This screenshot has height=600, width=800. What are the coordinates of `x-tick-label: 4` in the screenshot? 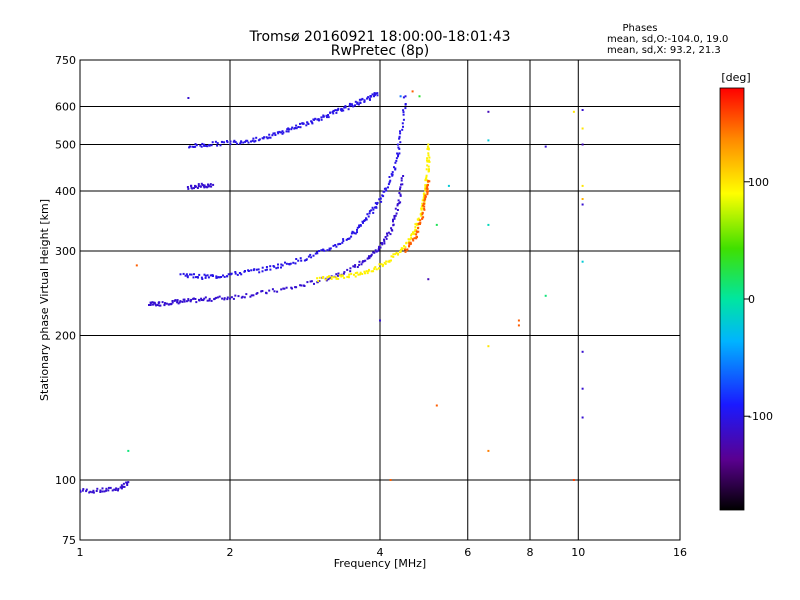 It's located at (380, 552).